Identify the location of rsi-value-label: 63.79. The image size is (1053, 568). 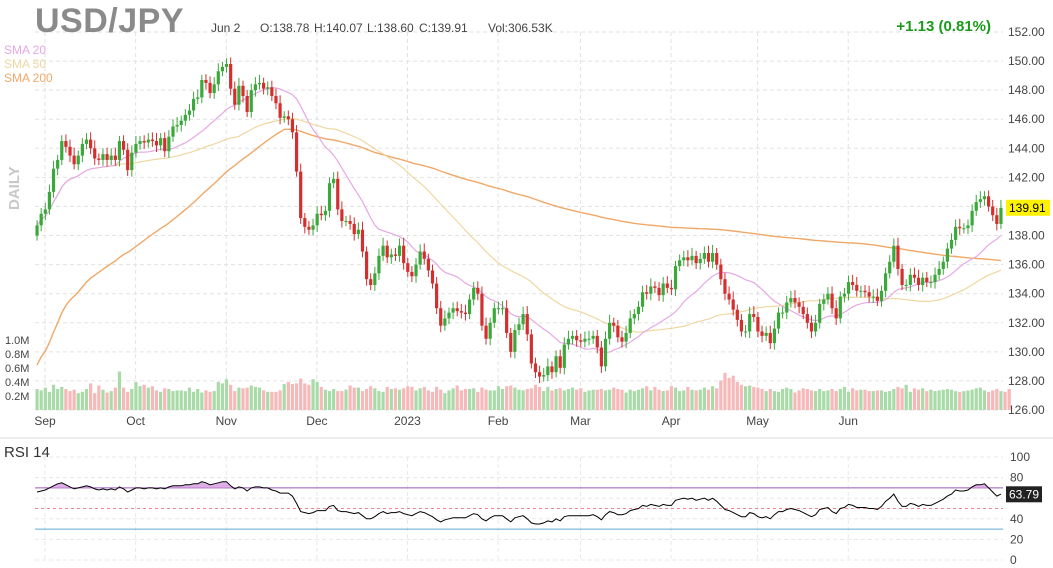
(1024, 494).